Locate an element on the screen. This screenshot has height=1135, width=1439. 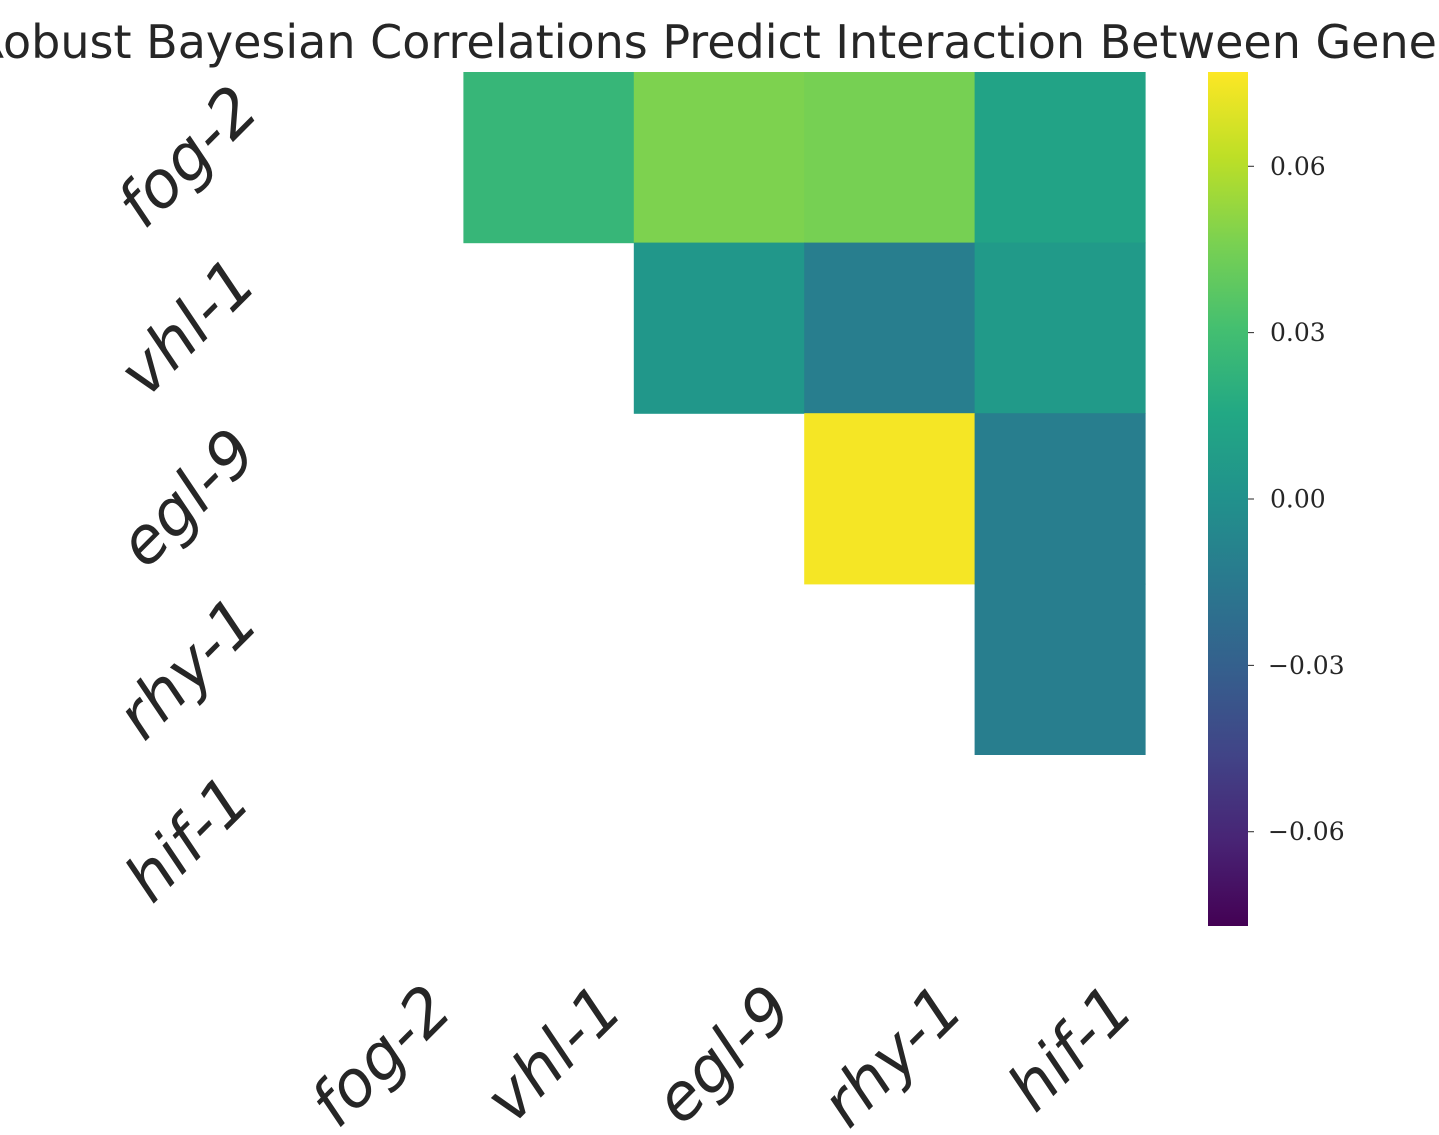
colorbar-tick-label: 0.06 is located at coordinates (1298, 166).